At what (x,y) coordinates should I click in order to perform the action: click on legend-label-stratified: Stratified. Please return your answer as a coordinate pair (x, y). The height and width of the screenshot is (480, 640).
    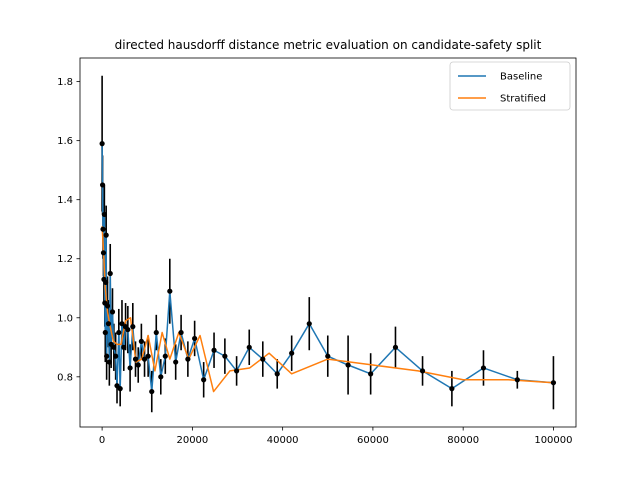
    Looking at the image, I should click on (523, 99).